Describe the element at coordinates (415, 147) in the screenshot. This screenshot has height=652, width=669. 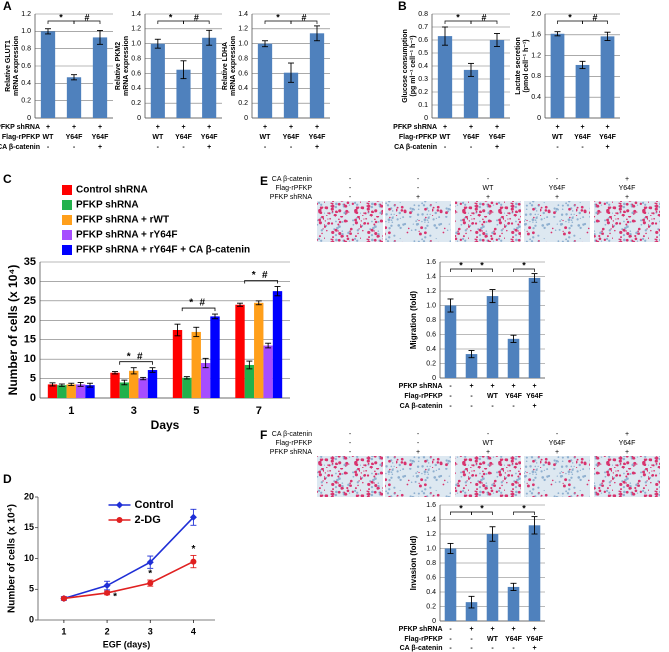
I see `row-label: CA β-catenin` at that location.